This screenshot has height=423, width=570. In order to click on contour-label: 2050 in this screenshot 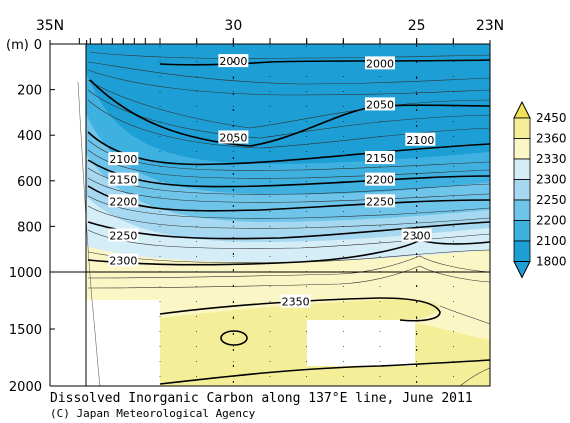, I will do `click(380, 104)`.